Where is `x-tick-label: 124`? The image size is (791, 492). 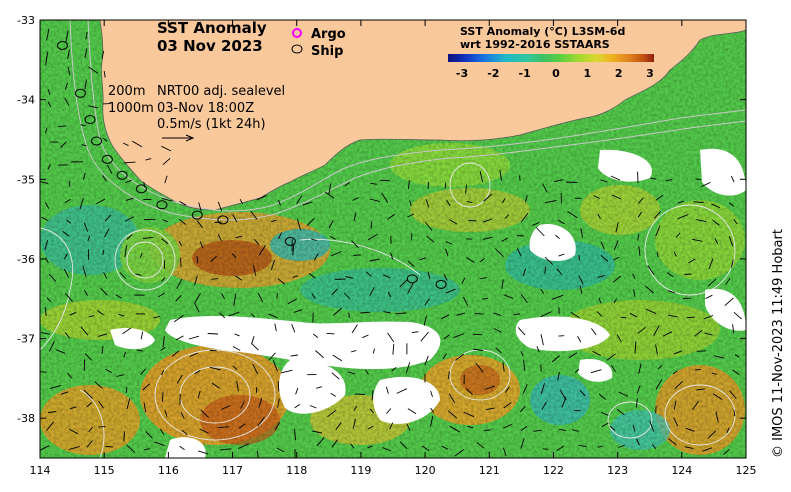 x-tick-label: 124 is located at coordinates (681, 470).